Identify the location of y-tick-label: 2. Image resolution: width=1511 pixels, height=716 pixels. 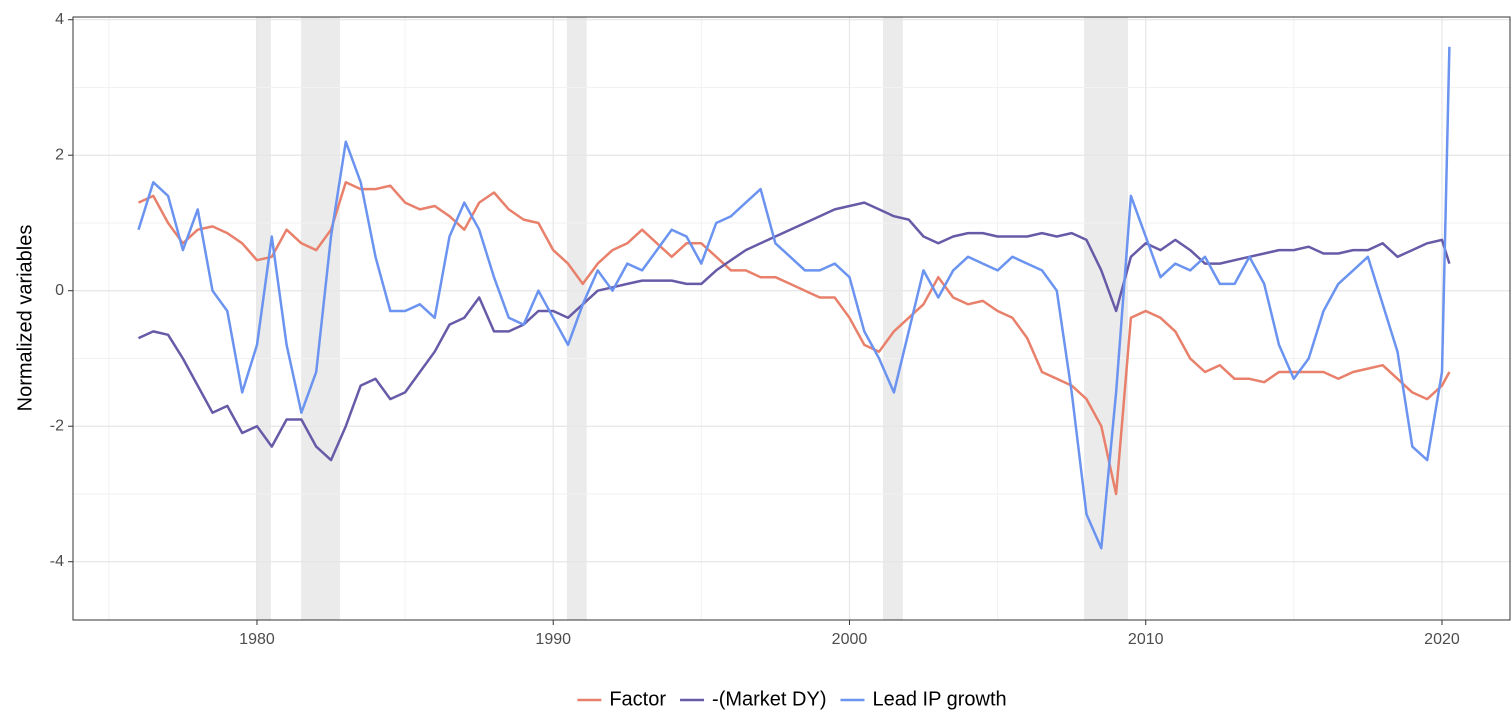
(59, 154).